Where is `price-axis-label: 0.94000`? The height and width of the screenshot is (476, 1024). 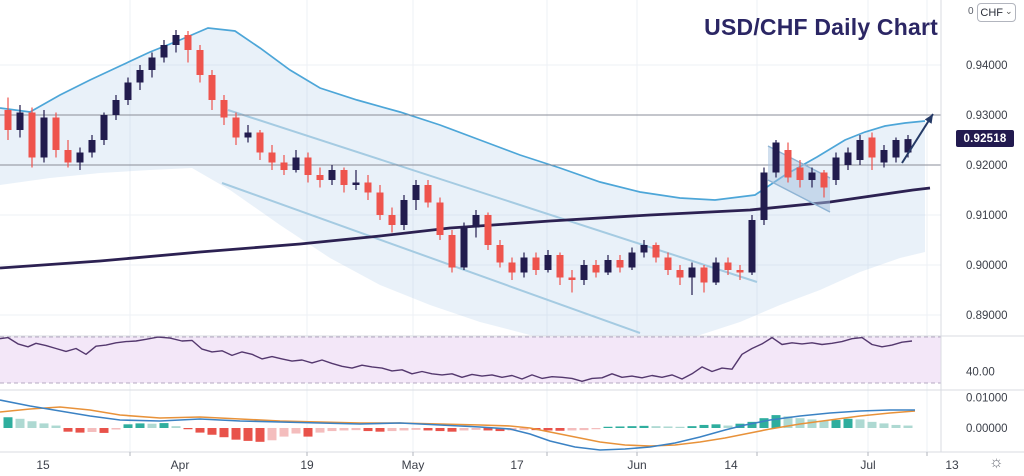
price-axis-label: 0.94000 is located at coordinates (987, 66).